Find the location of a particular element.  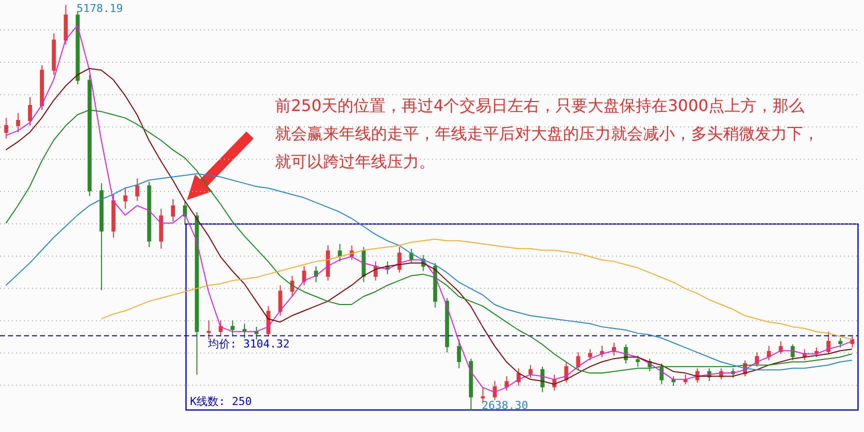

annotation: 2638.30 is located at coordinates (505, 405).